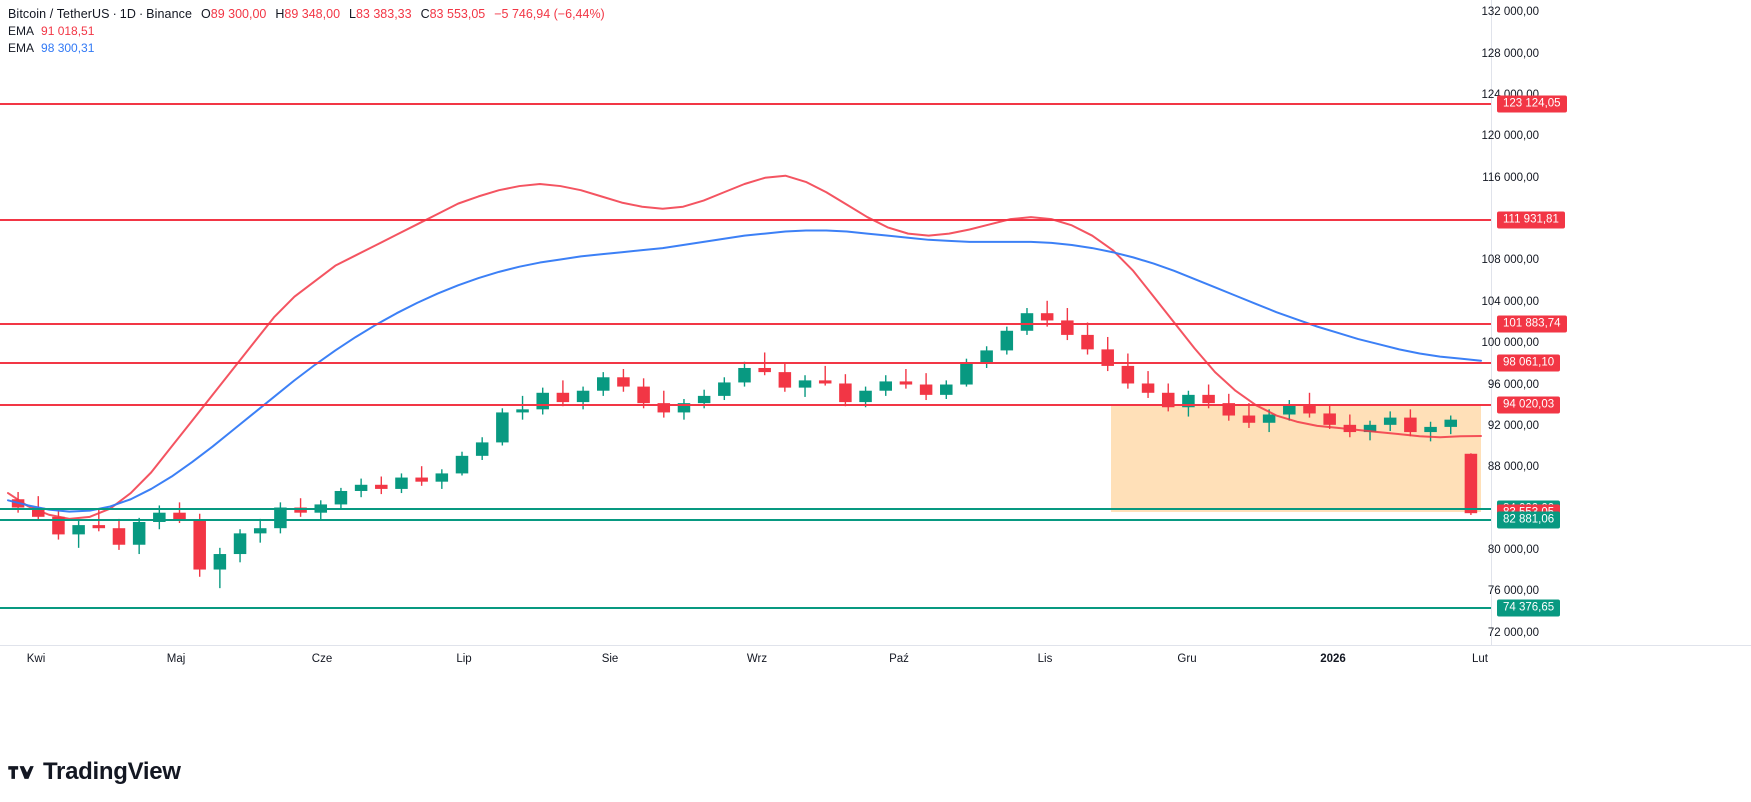  Describe the element at coordinates (745, 520) in the screenshot. I see `level-line-82881.06` at that location.